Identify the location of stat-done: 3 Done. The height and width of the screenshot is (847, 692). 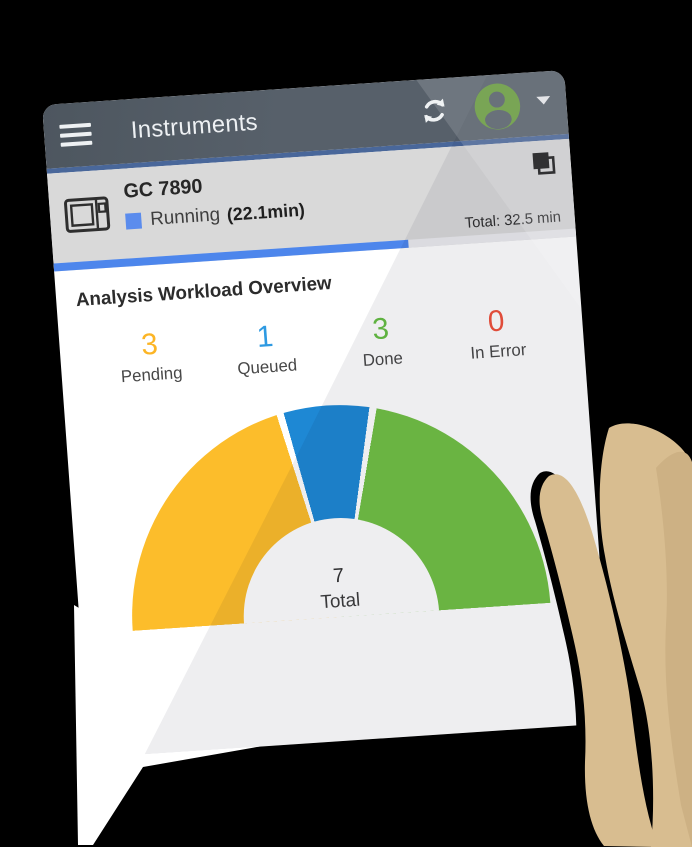
(381, 342).